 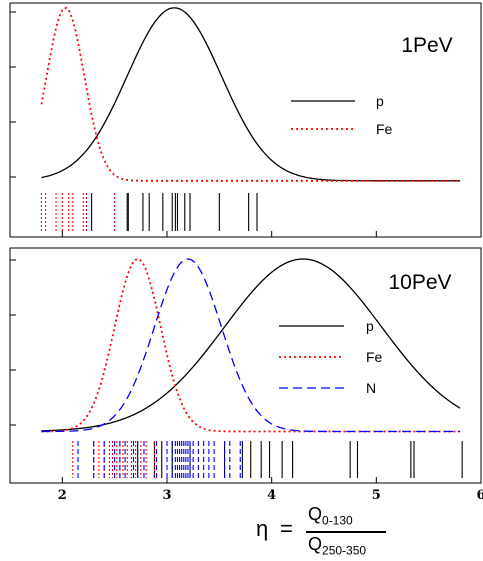 What do you see at coordinates (326, 530) in the screenshot?
I see `x-axis-formula: η = Q0-130 Q250-350` at bounding box center [326, 530].